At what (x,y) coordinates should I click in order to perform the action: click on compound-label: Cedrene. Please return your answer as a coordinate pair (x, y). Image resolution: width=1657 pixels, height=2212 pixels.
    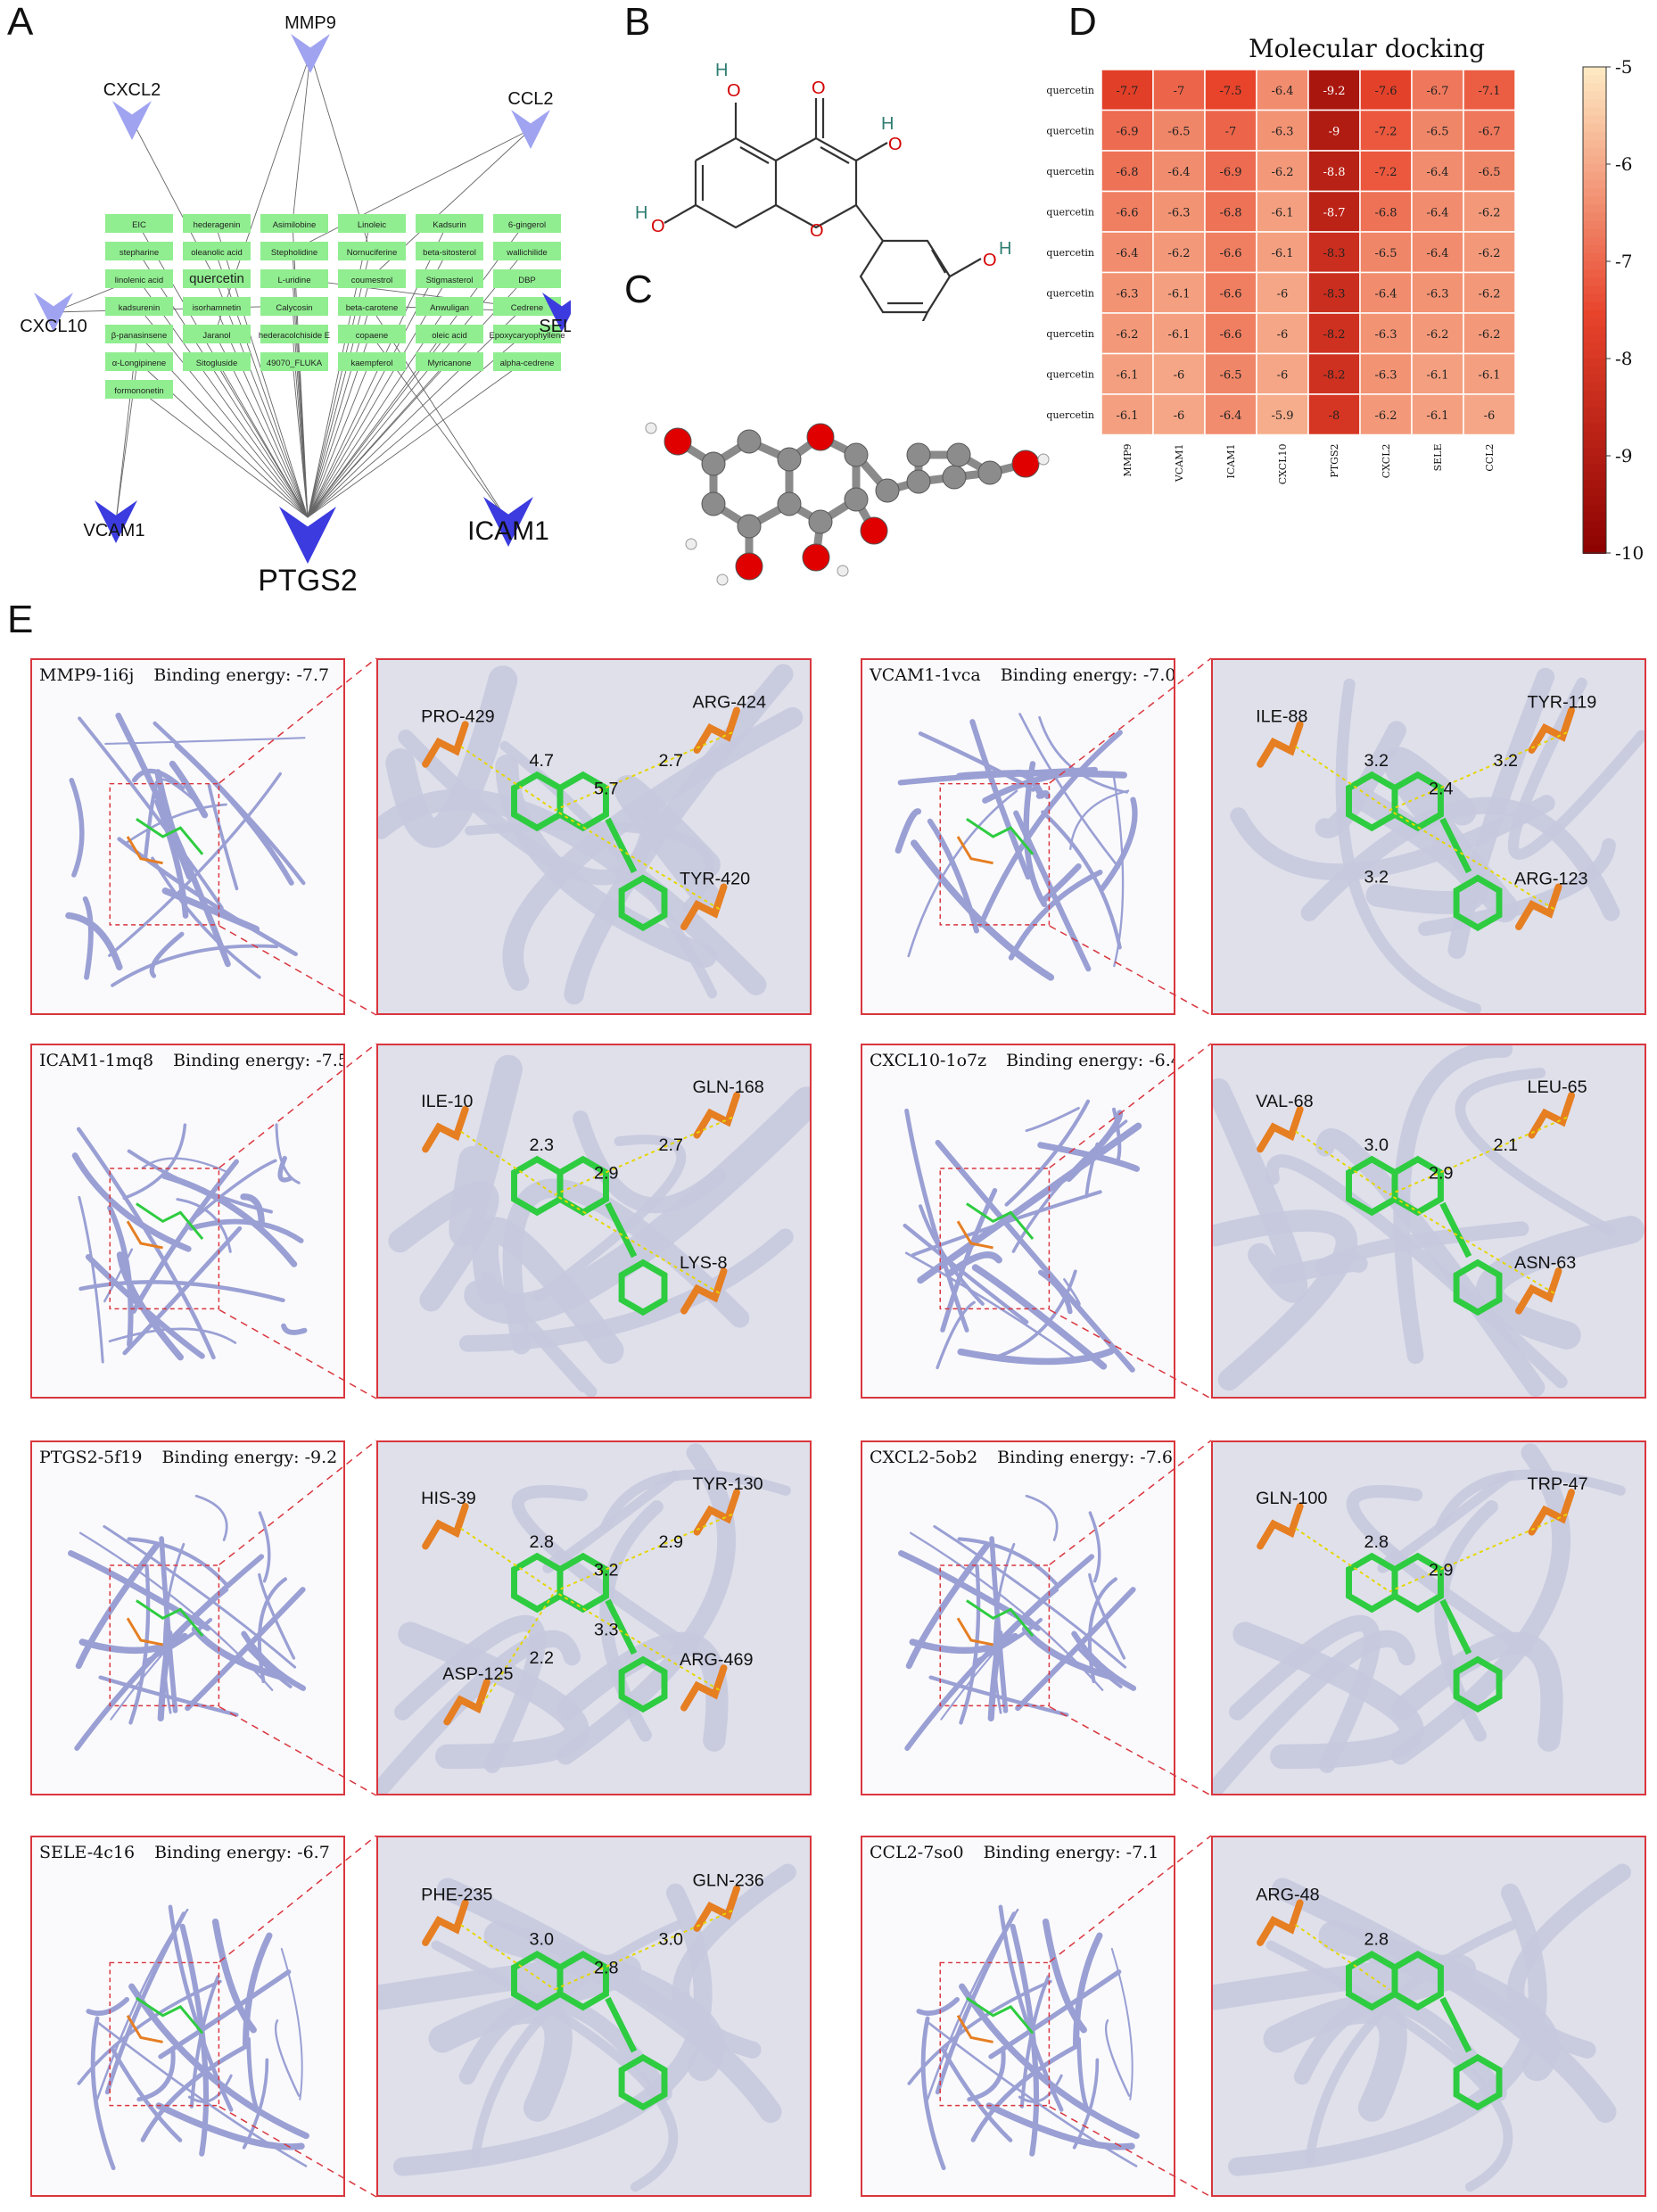
    Looking at the image, I should click on (527, 308).